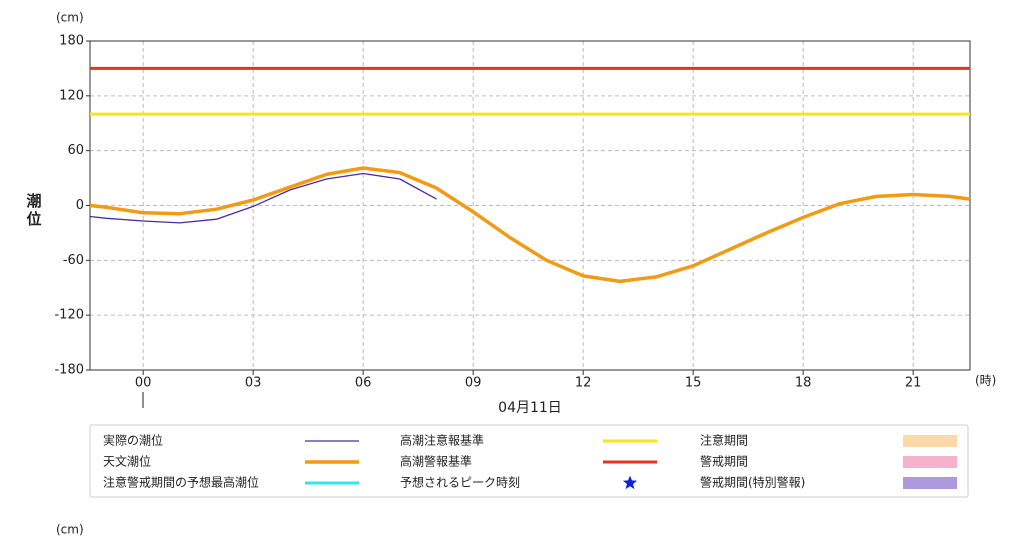  I want to click on legend-label: 警戒期間, so click(724, 461).